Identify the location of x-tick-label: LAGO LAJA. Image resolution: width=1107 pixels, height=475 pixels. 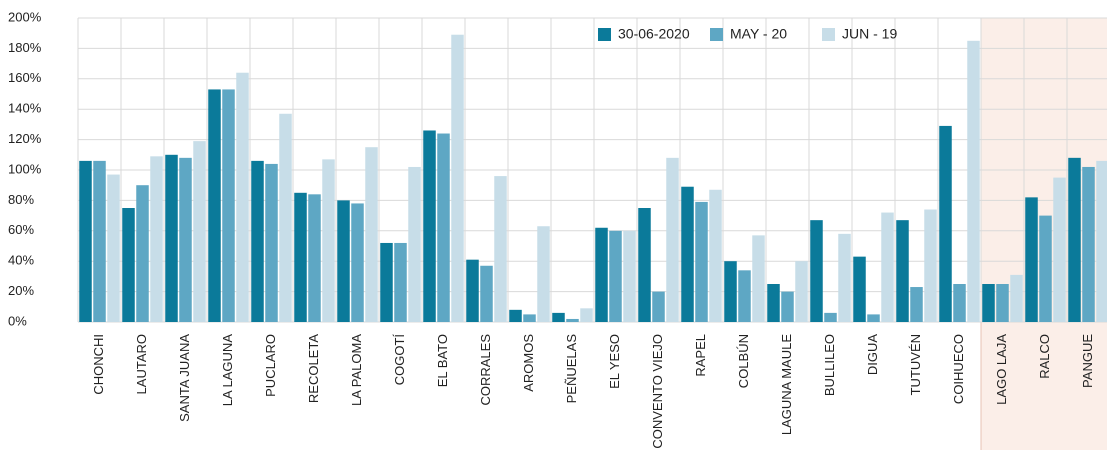
(1001, 369).